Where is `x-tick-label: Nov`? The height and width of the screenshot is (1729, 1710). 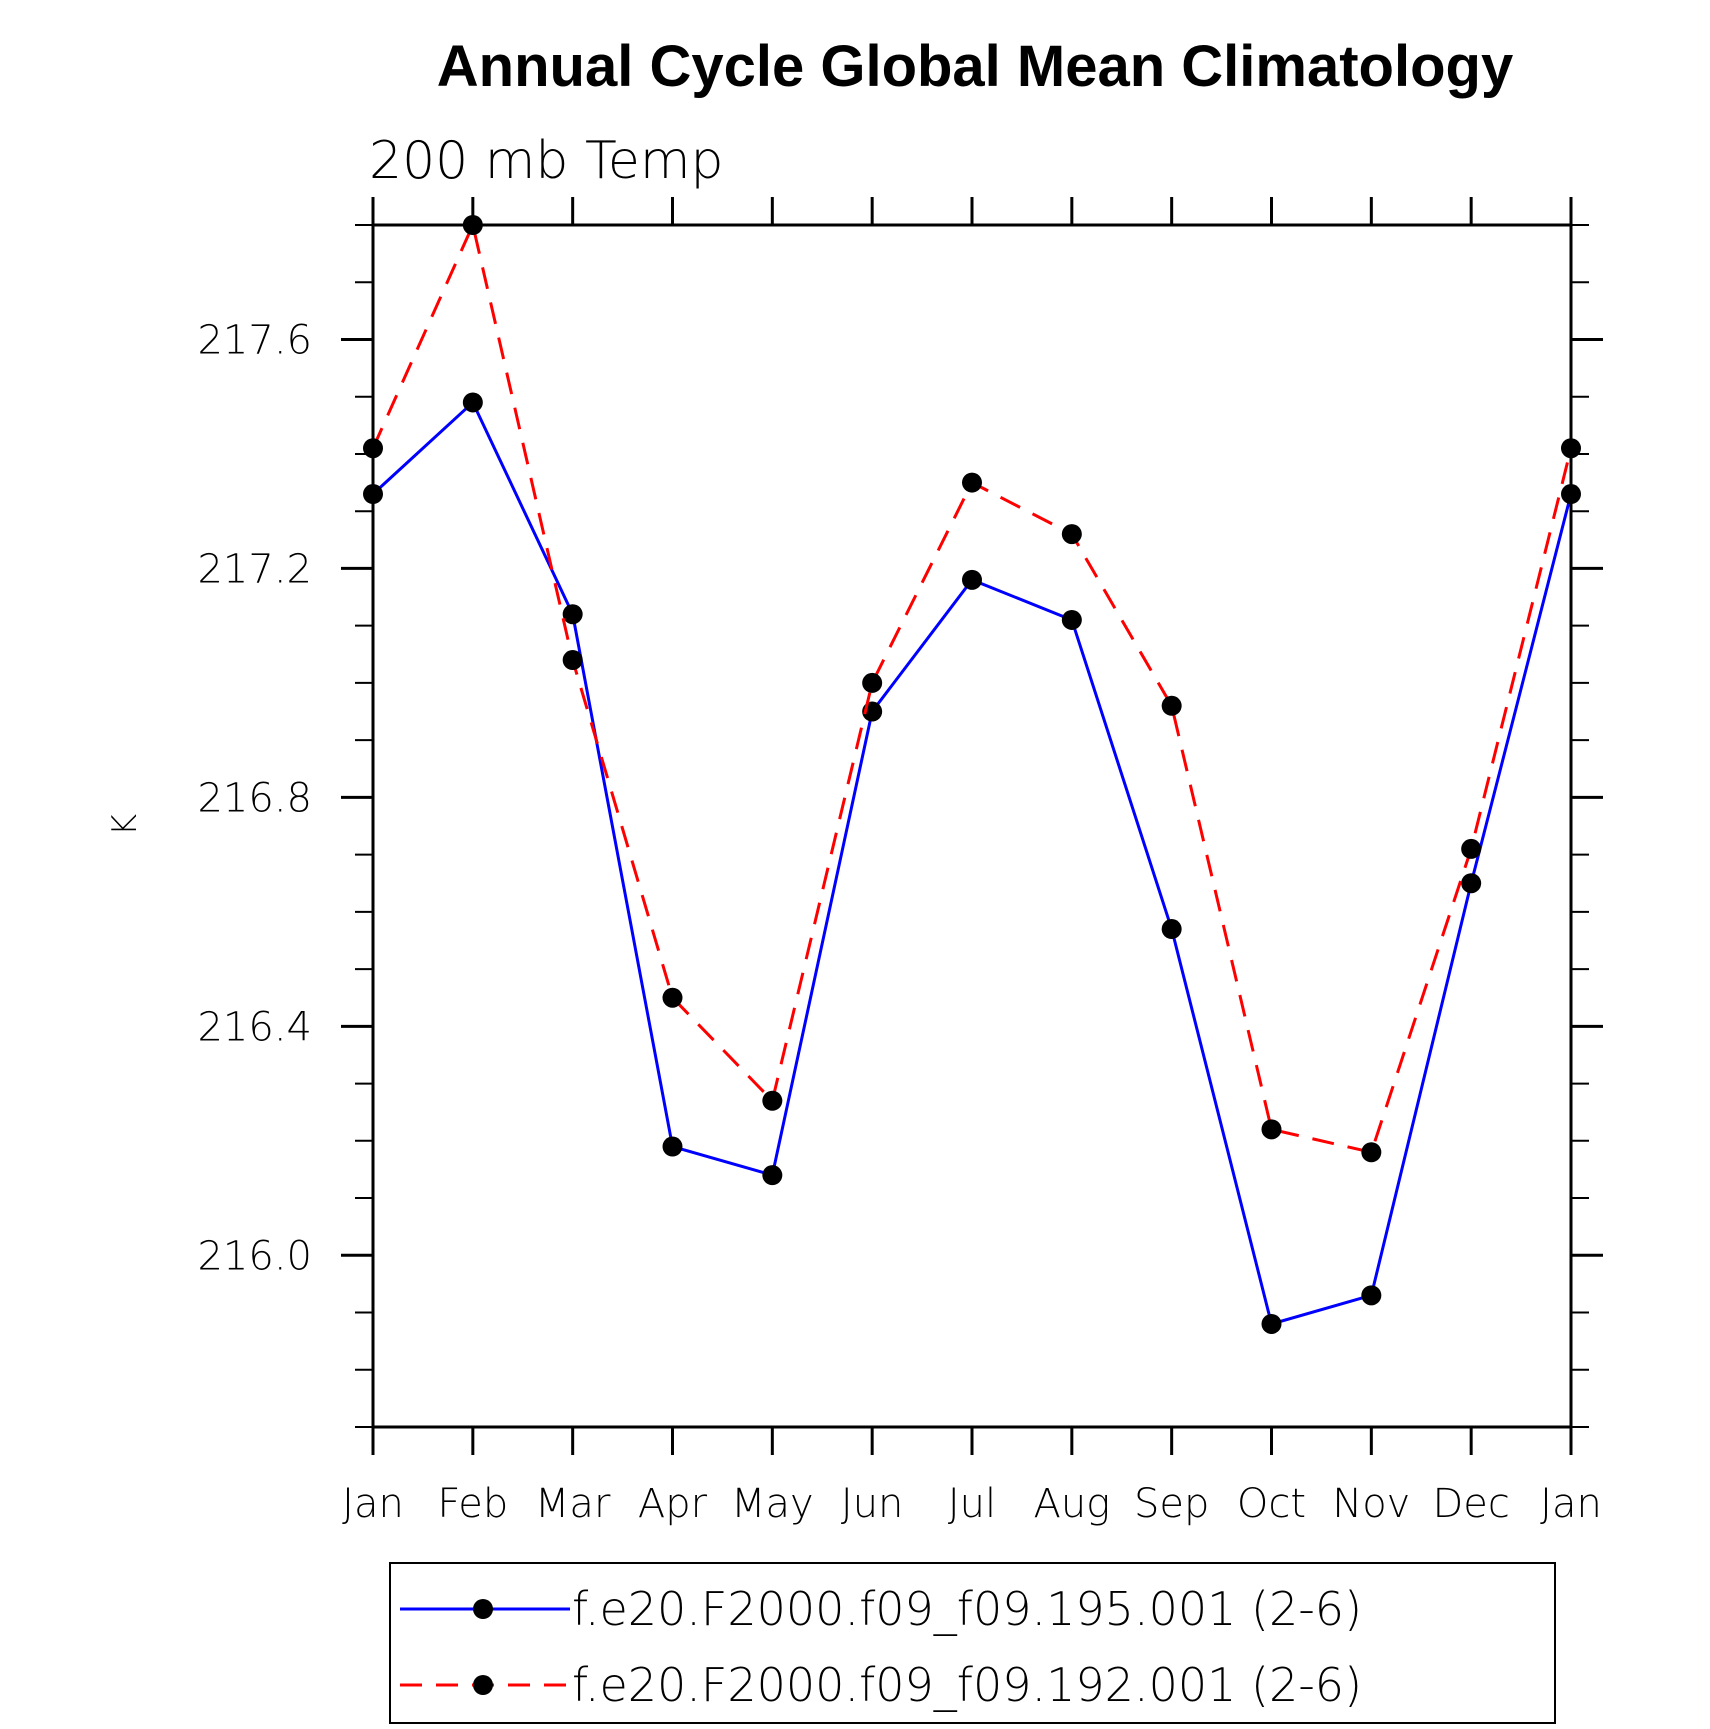 x-tick-label: Nov is located at coordinates (1371, 1504).